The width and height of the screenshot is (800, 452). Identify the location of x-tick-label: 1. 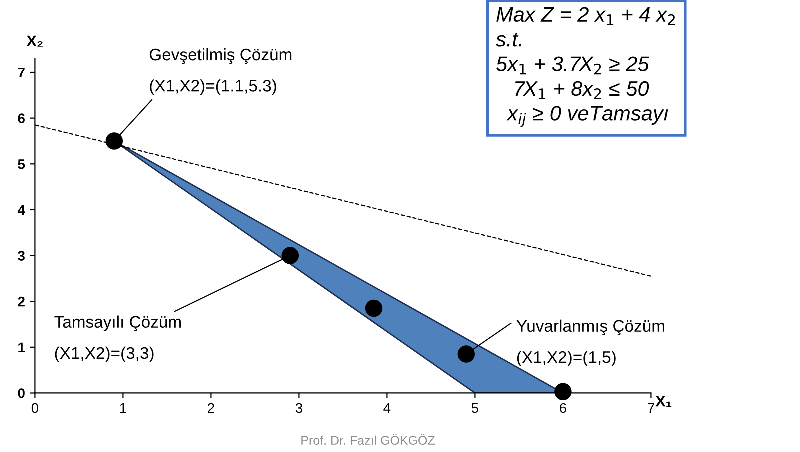
(123, 408).